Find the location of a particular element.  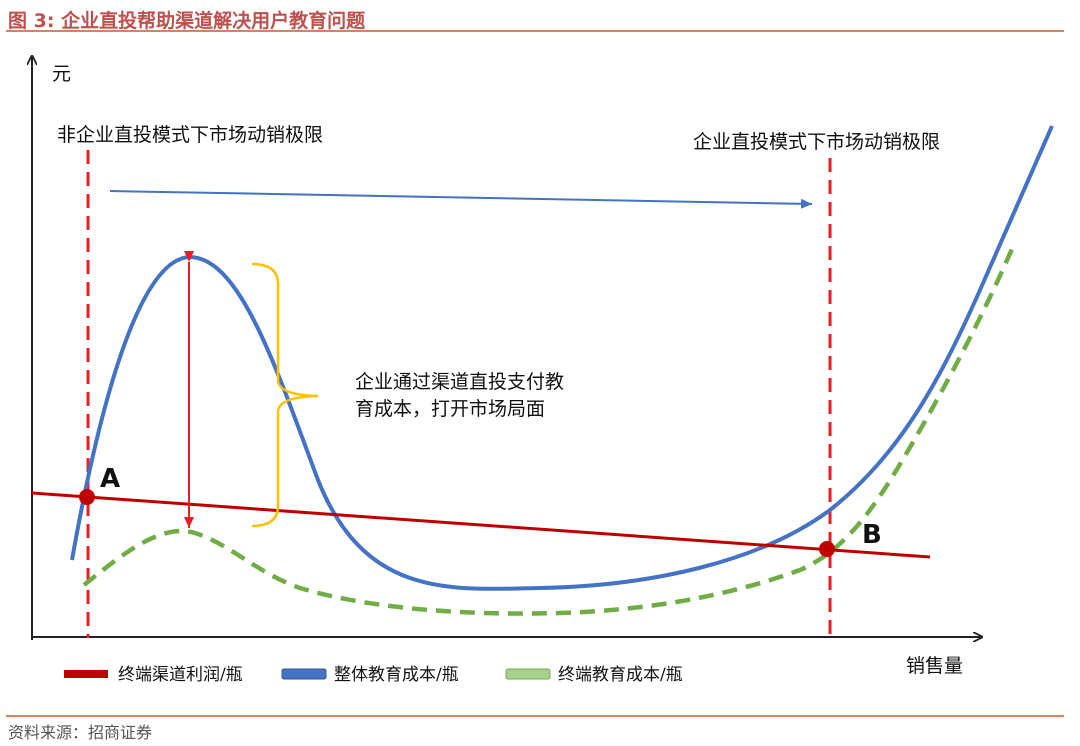

legend: 终端渠道利润/瓶 整体教育成本/瓶 终端教育成本/瓶 is located at coordinates (373, 675).